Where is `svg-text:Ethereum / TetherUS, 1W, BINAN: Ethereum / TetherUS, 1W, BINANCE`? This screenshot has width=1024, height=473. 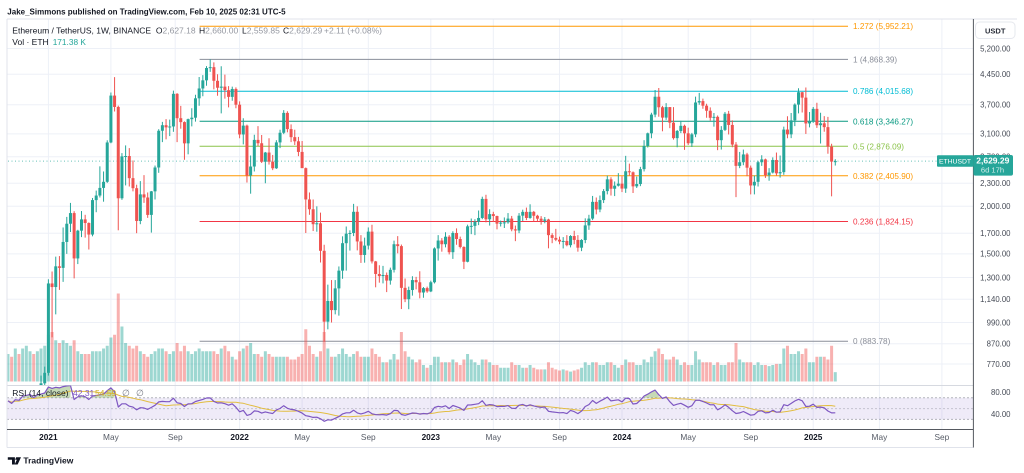
svg-text:Ethereum / TetherUS, 1W, BINAN: Ethereum / TetherUS, 1W, BINANCE is located at coordinates (81, 30).